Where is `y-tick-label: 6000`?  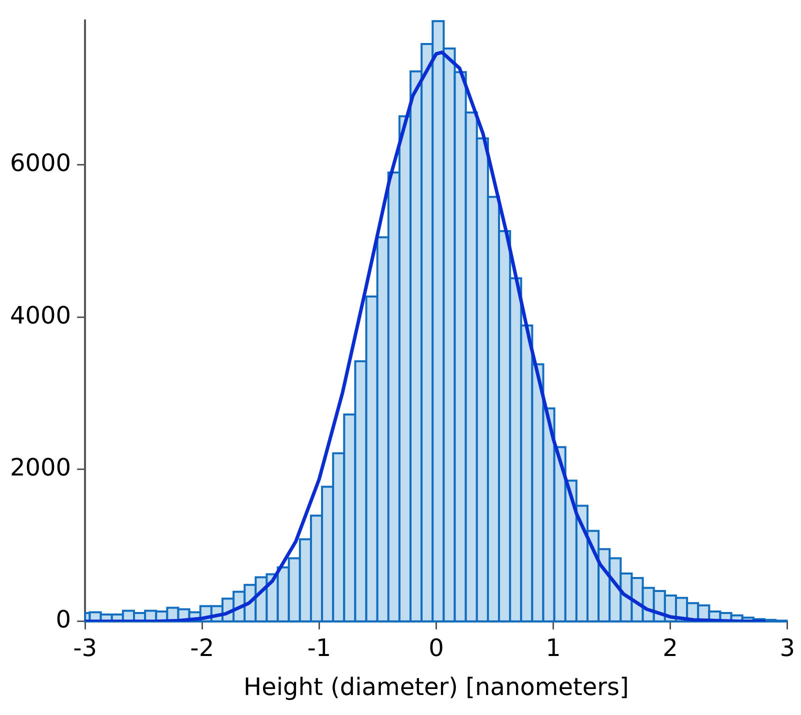
y-tick-label: 6000 is located at coordinates (41, 163).